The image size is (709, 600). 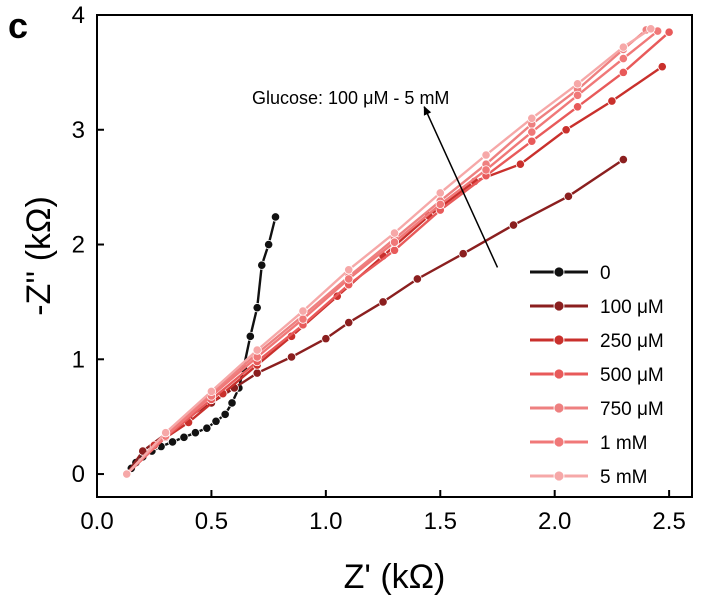 I want to click on y-tick-label: 4, so click(x=78, y=15).